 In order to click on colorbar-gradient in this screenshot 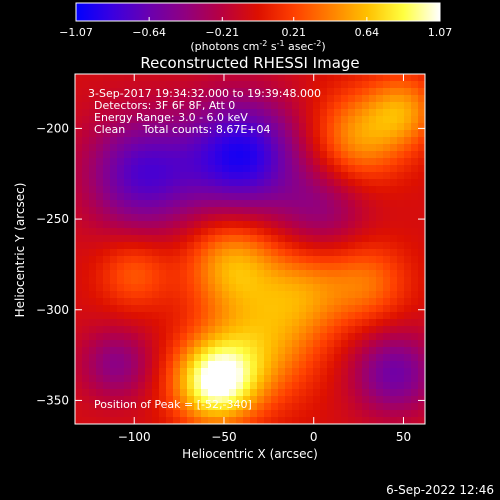, I will do `click(258, 12)`.